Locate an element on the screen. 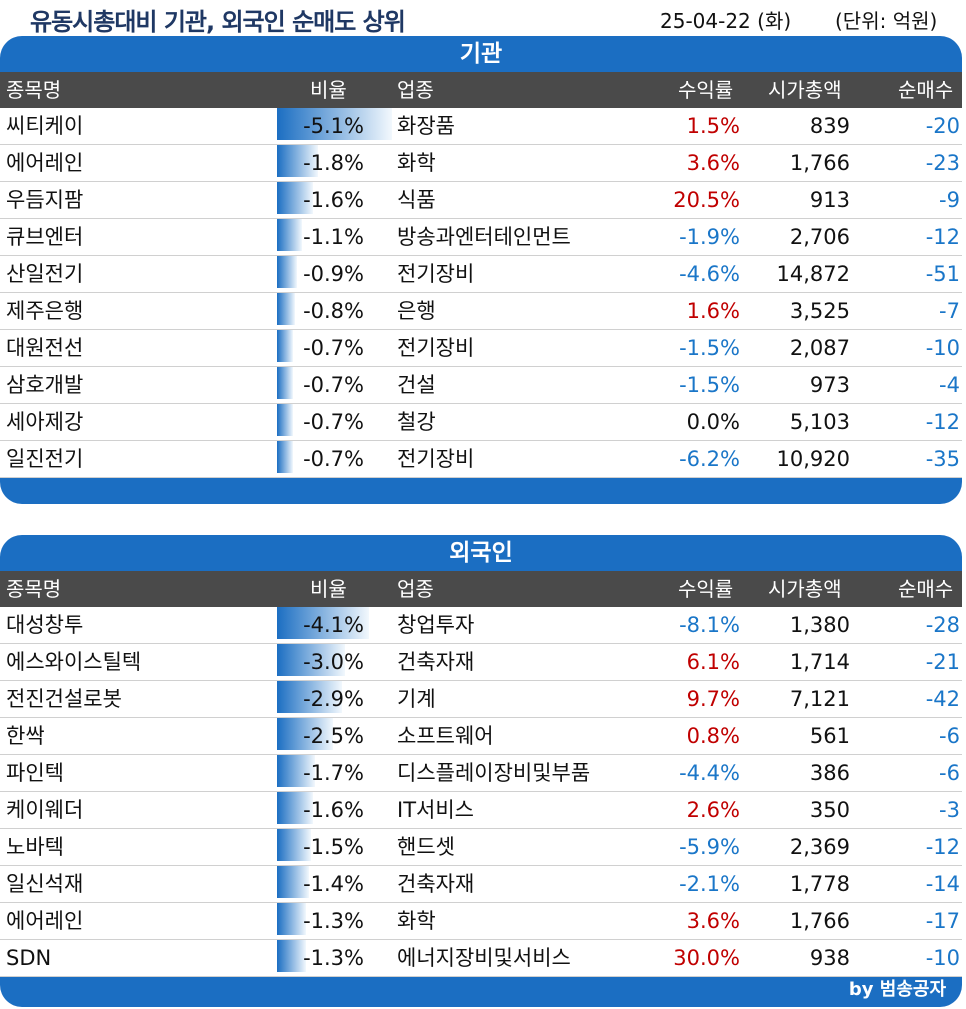  stock-name: 에어레인 is located at coordinates (45, 921).